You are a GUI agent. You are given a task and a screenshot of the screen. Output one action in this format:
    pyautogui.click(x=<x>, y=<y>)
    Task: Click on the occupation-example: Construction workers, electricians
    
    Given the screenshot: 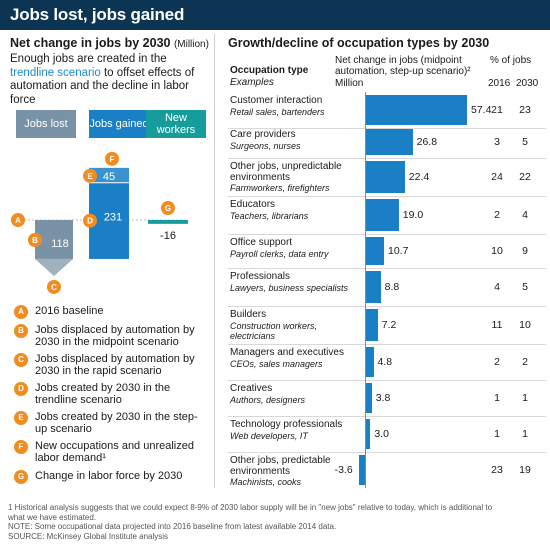 What is the action you would take?
    pyautogui.click(x=274, y=330)
    